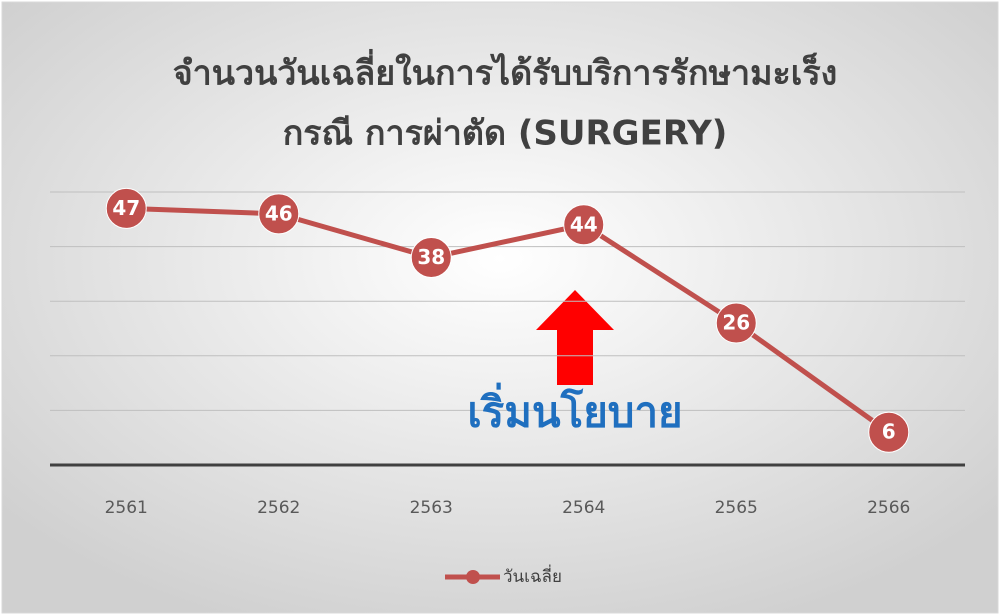  I want to click on data-label: 44, so click(584, 224).